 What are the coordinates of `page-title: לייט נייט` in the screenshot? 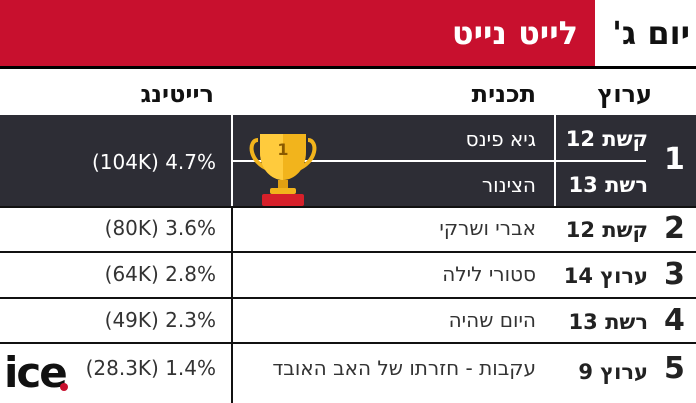 It's located at (514, 33).